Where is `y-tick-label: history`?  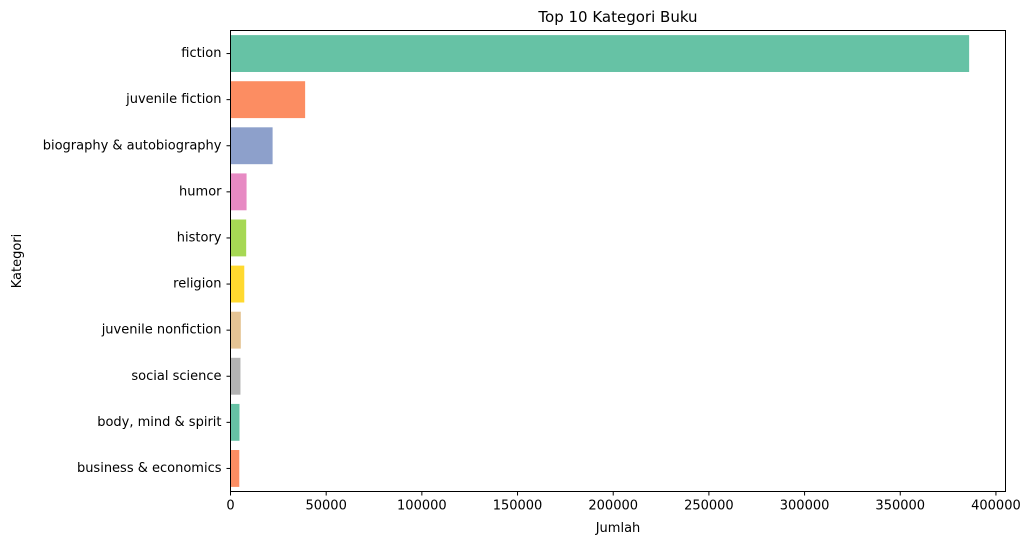 y-tick-label: history is located at coordinates (199, 237).